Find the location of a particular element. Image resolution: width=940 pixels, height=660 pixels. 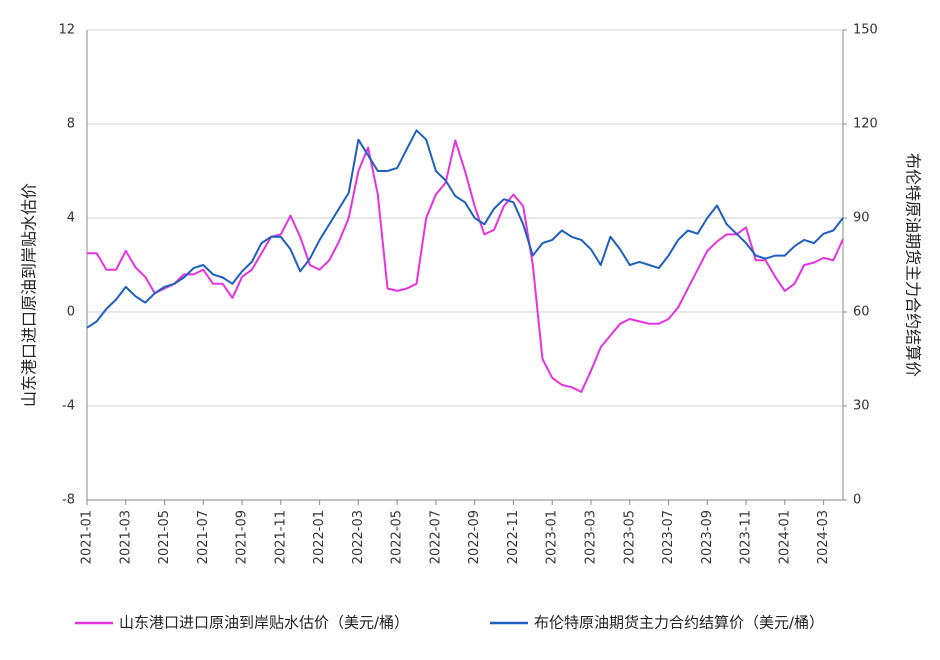

y2-tick-label: 0 is located at coordinates (857, 500).